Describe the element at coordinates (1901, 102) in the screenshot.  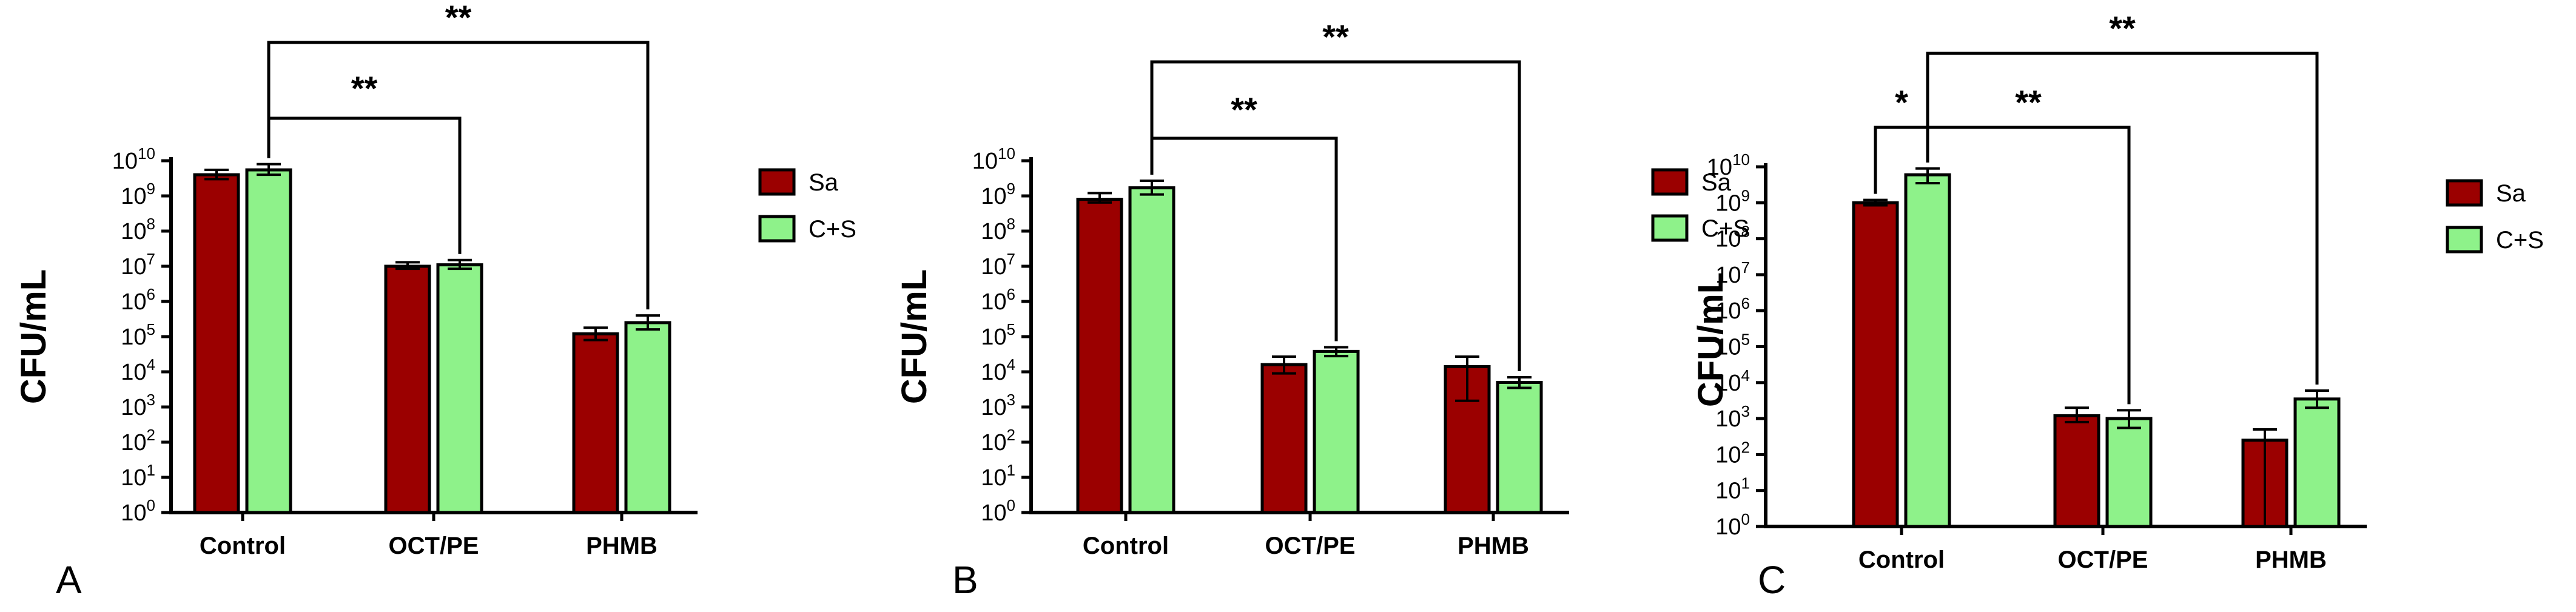
I see `significance-label: *` at that location.